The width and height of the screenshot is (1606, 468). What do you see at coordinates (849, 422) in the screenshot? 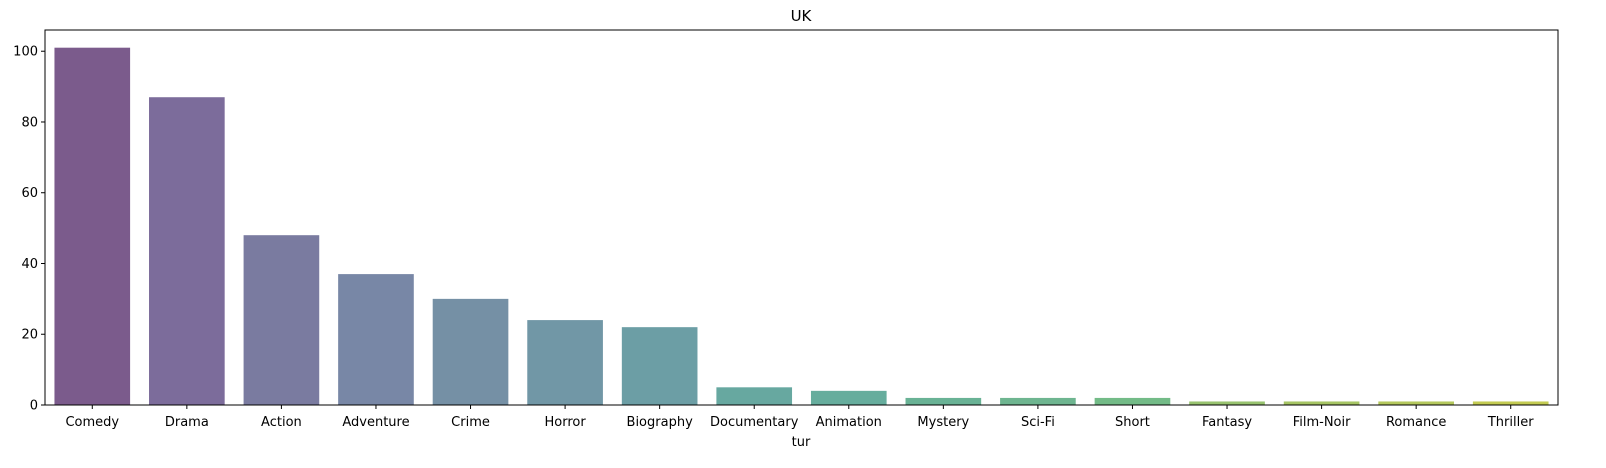
I see `x-tick-label: Animation` at bounding box center [849, 422].